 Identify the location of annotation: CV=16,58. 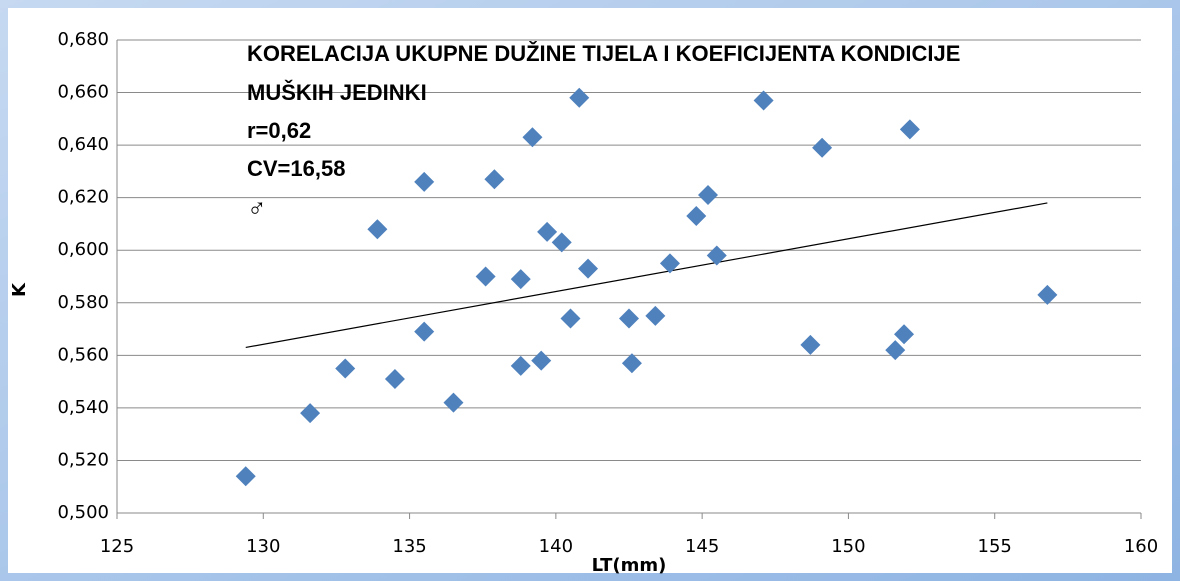
(296, 168).